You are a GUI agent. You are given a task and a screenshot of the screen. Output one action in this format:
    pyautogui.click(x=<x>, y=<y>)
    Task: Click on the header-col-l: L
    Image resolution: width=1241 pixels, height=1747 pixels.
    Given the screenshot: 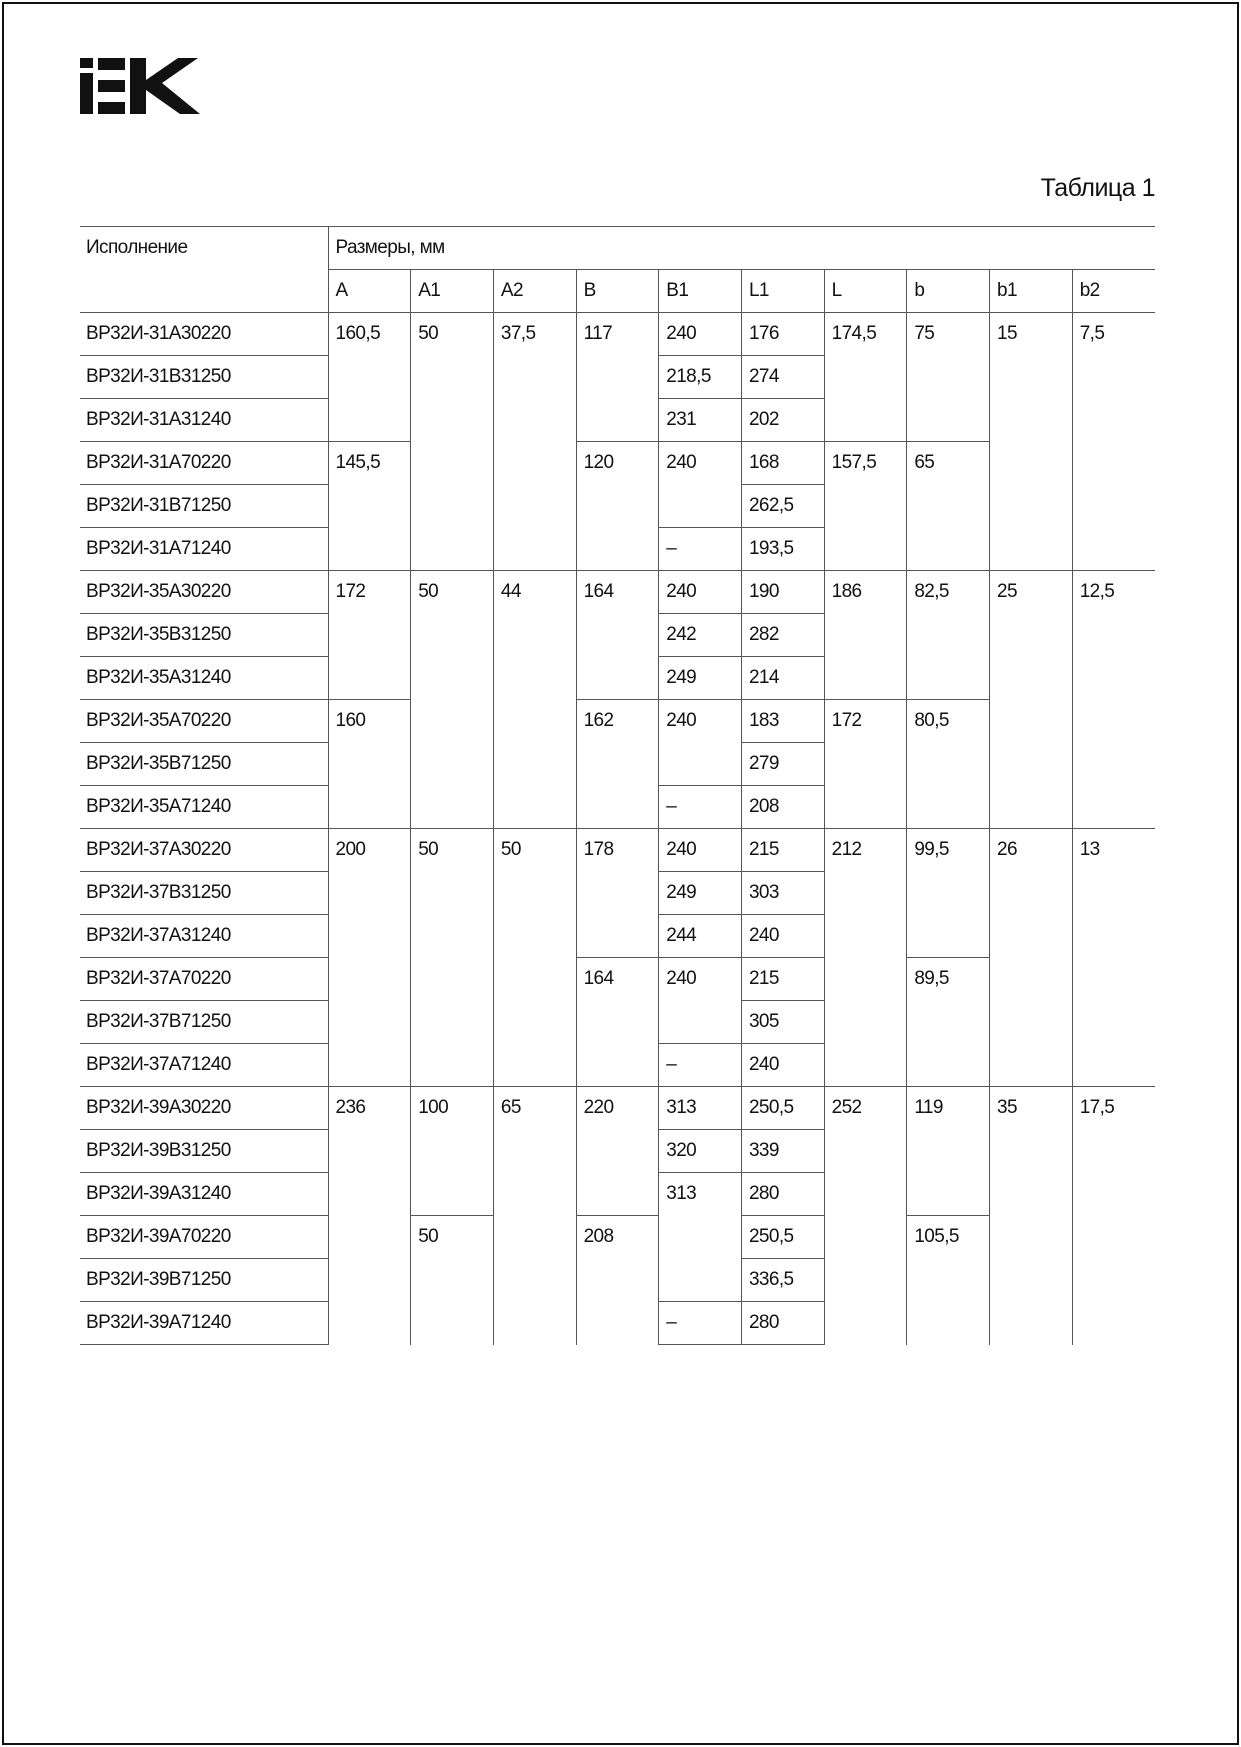 What is the action you would take?
    pyautogui.click(x=865, y=291)
    